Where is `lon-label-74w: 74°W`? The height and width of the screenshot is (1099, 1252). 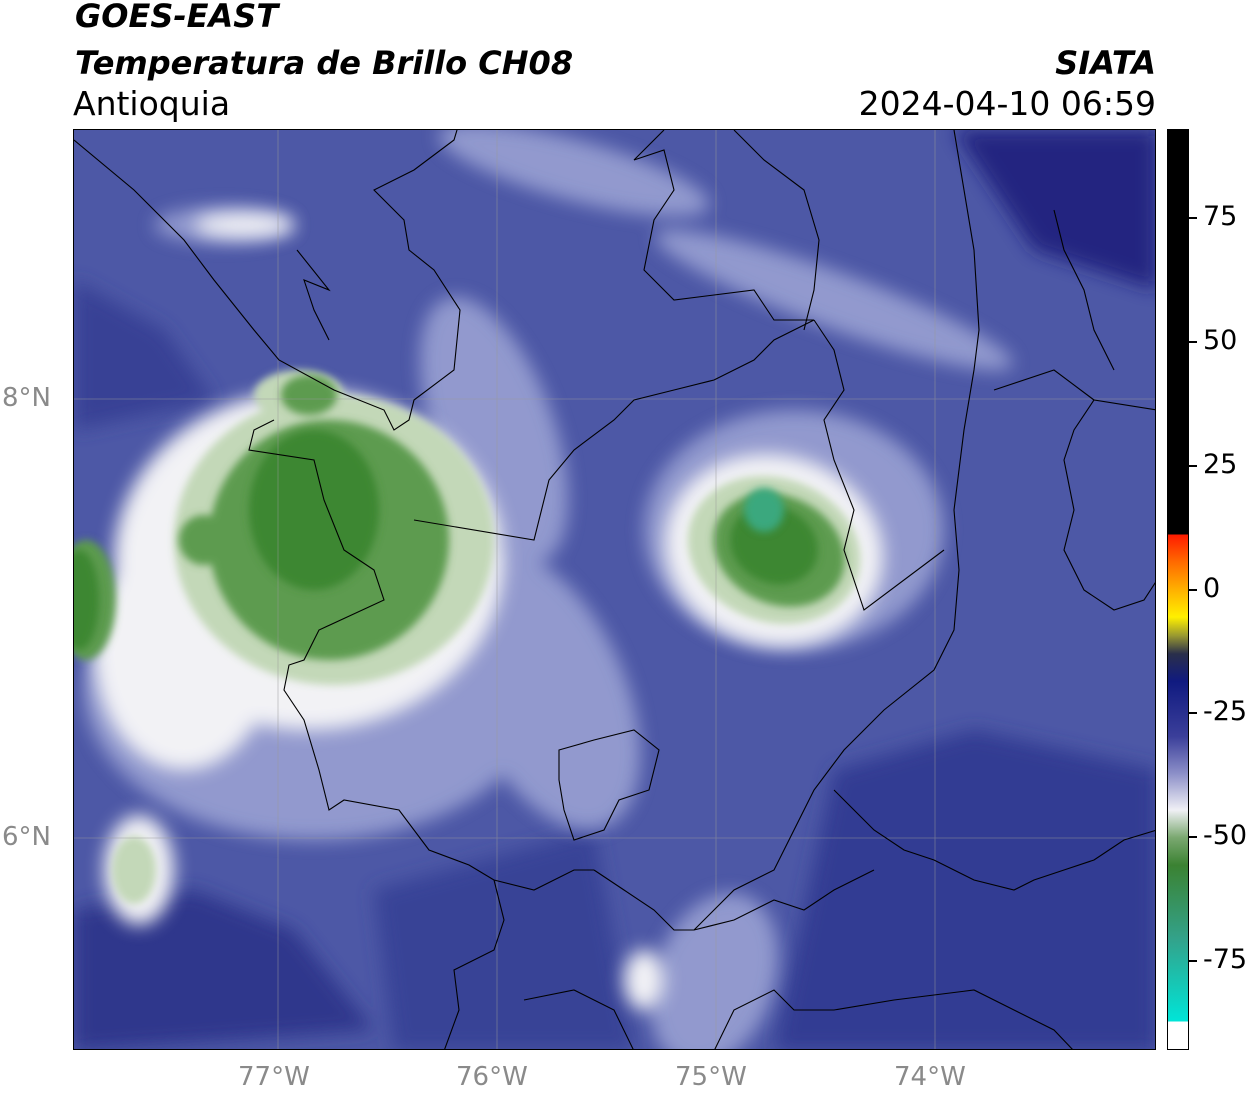 lon-label-74w: 74°W is located at coordinates (930, 1077).